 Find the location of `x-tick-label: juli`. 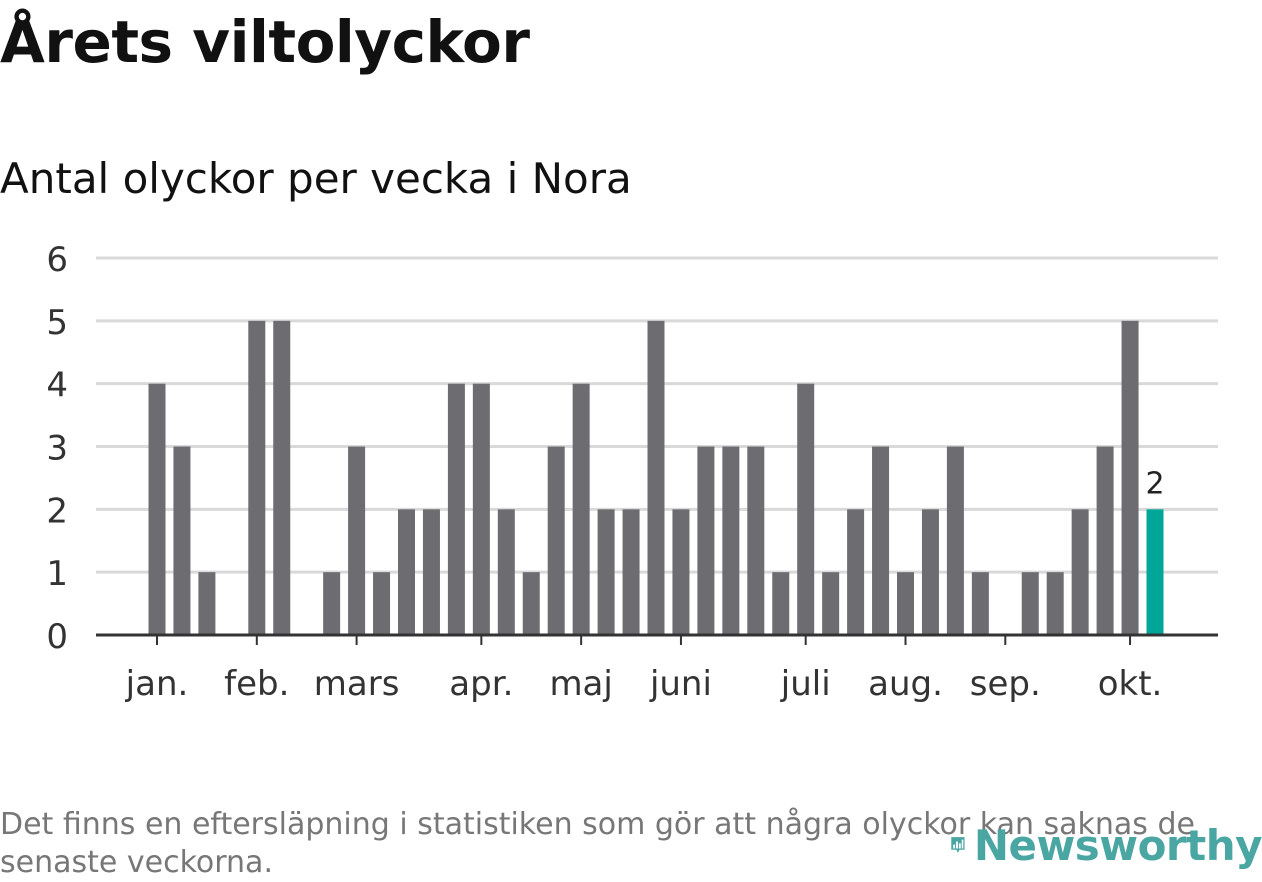

x-tick-label: juli is located at coordinates (805, 684).